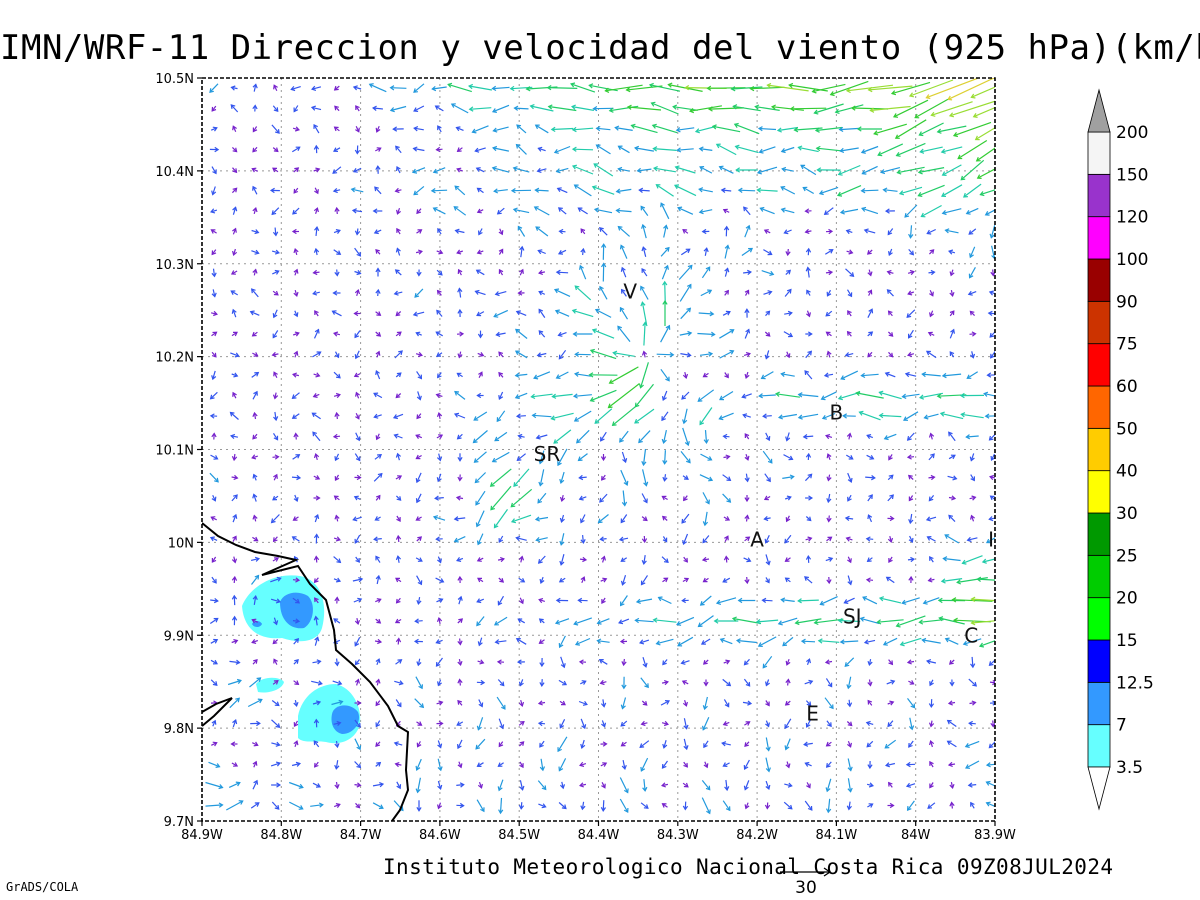 Image resolution: width=1200 pixels, height=900 pixels. I want to click on x-tick-label: 84.4W, so click(599, 835).